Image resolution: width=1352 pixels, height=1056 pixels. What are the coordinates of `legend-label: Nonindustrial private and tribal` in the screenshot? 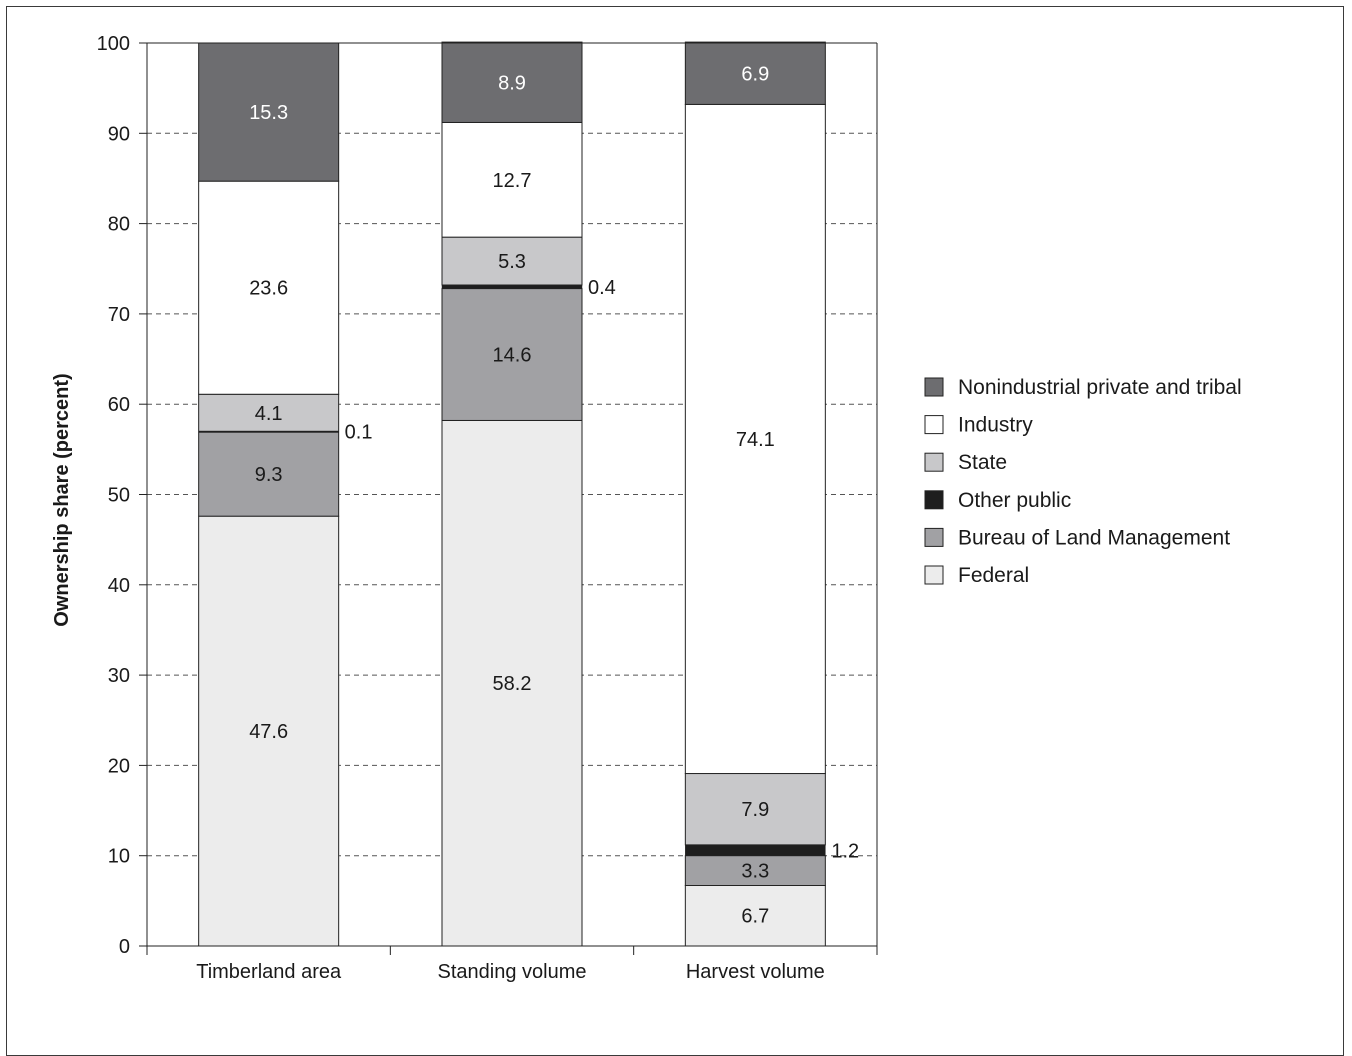 It's located at (1100, 387).